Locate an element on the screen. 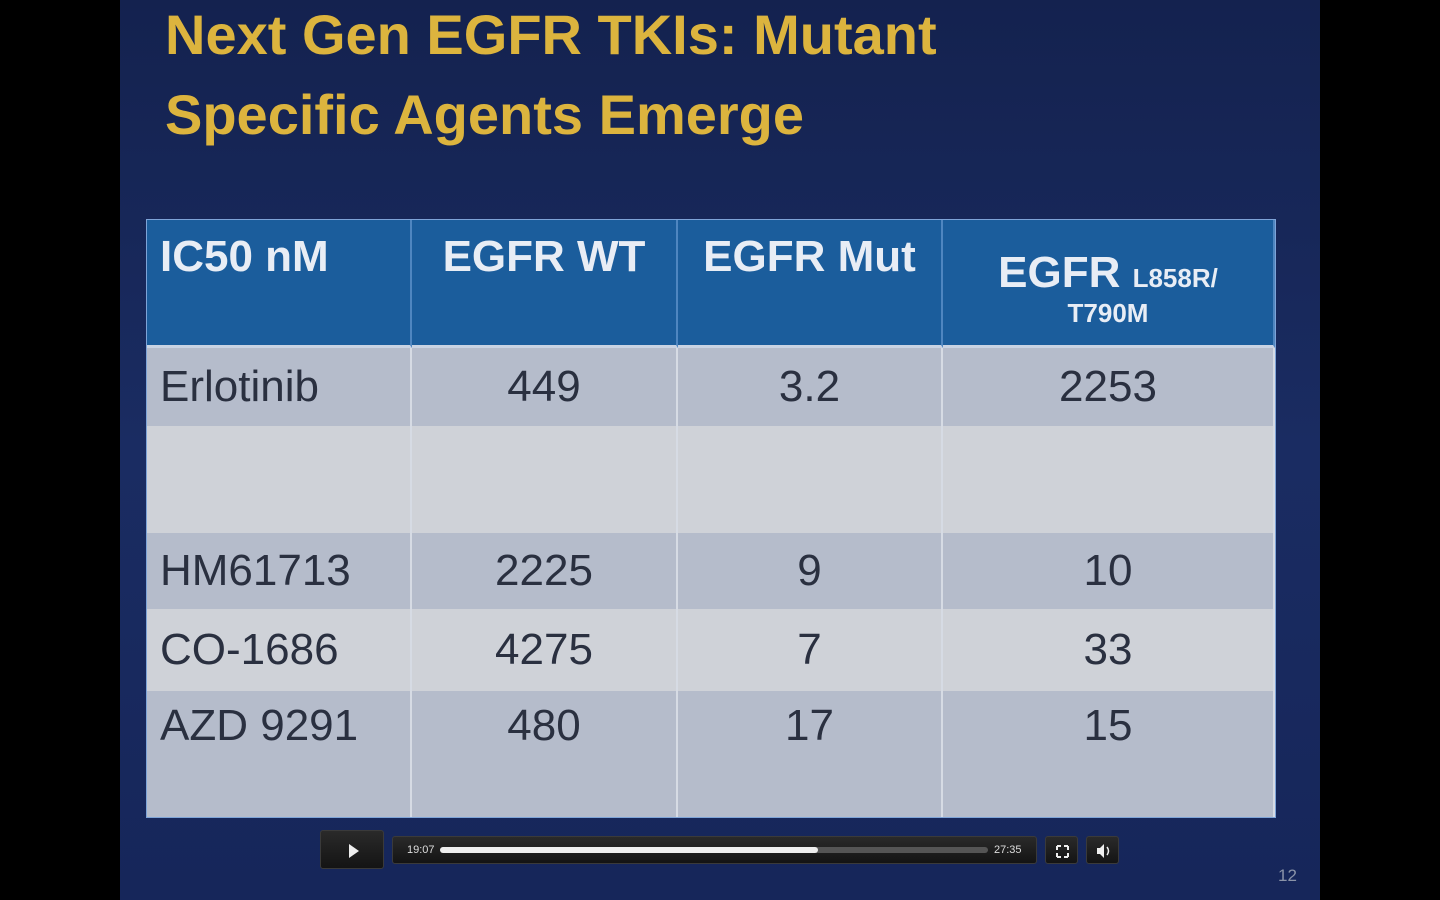 The image size is (1440, 900). header-line: EGFR L858R/ is located at coordinates (1108, 273).